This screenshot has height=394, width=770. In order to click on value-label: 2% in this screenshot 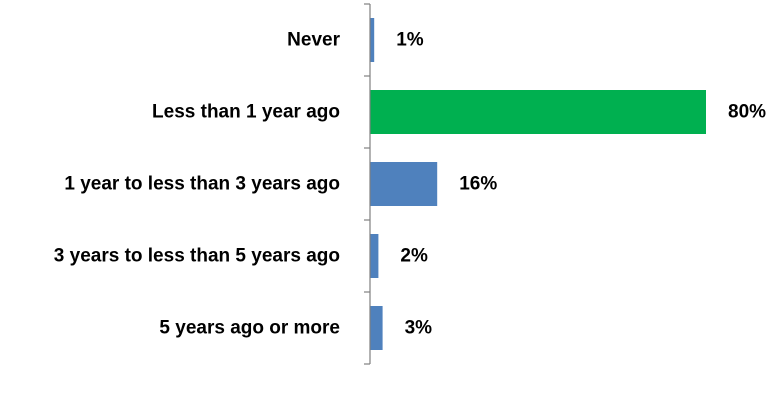, I will do `click(414, 256)`.